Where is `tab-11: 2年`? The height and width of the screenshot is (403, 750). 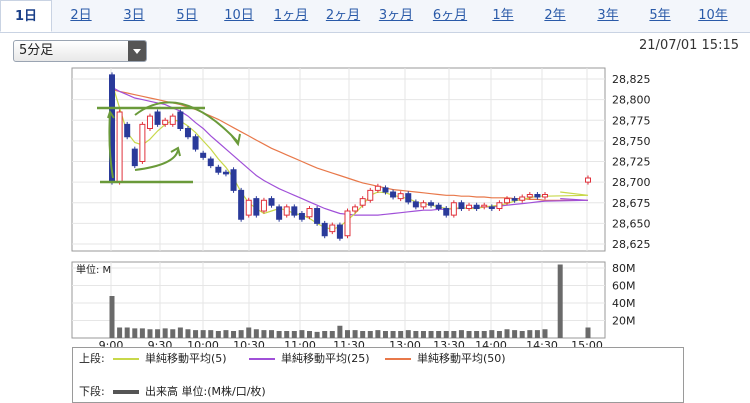 tab-11: 2年 is located at coordinates (555, 15).